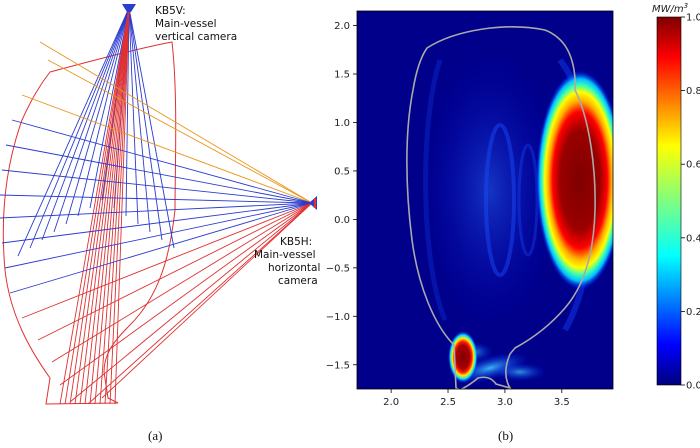  I want to click on caption-a: (a), so click(155, 435).